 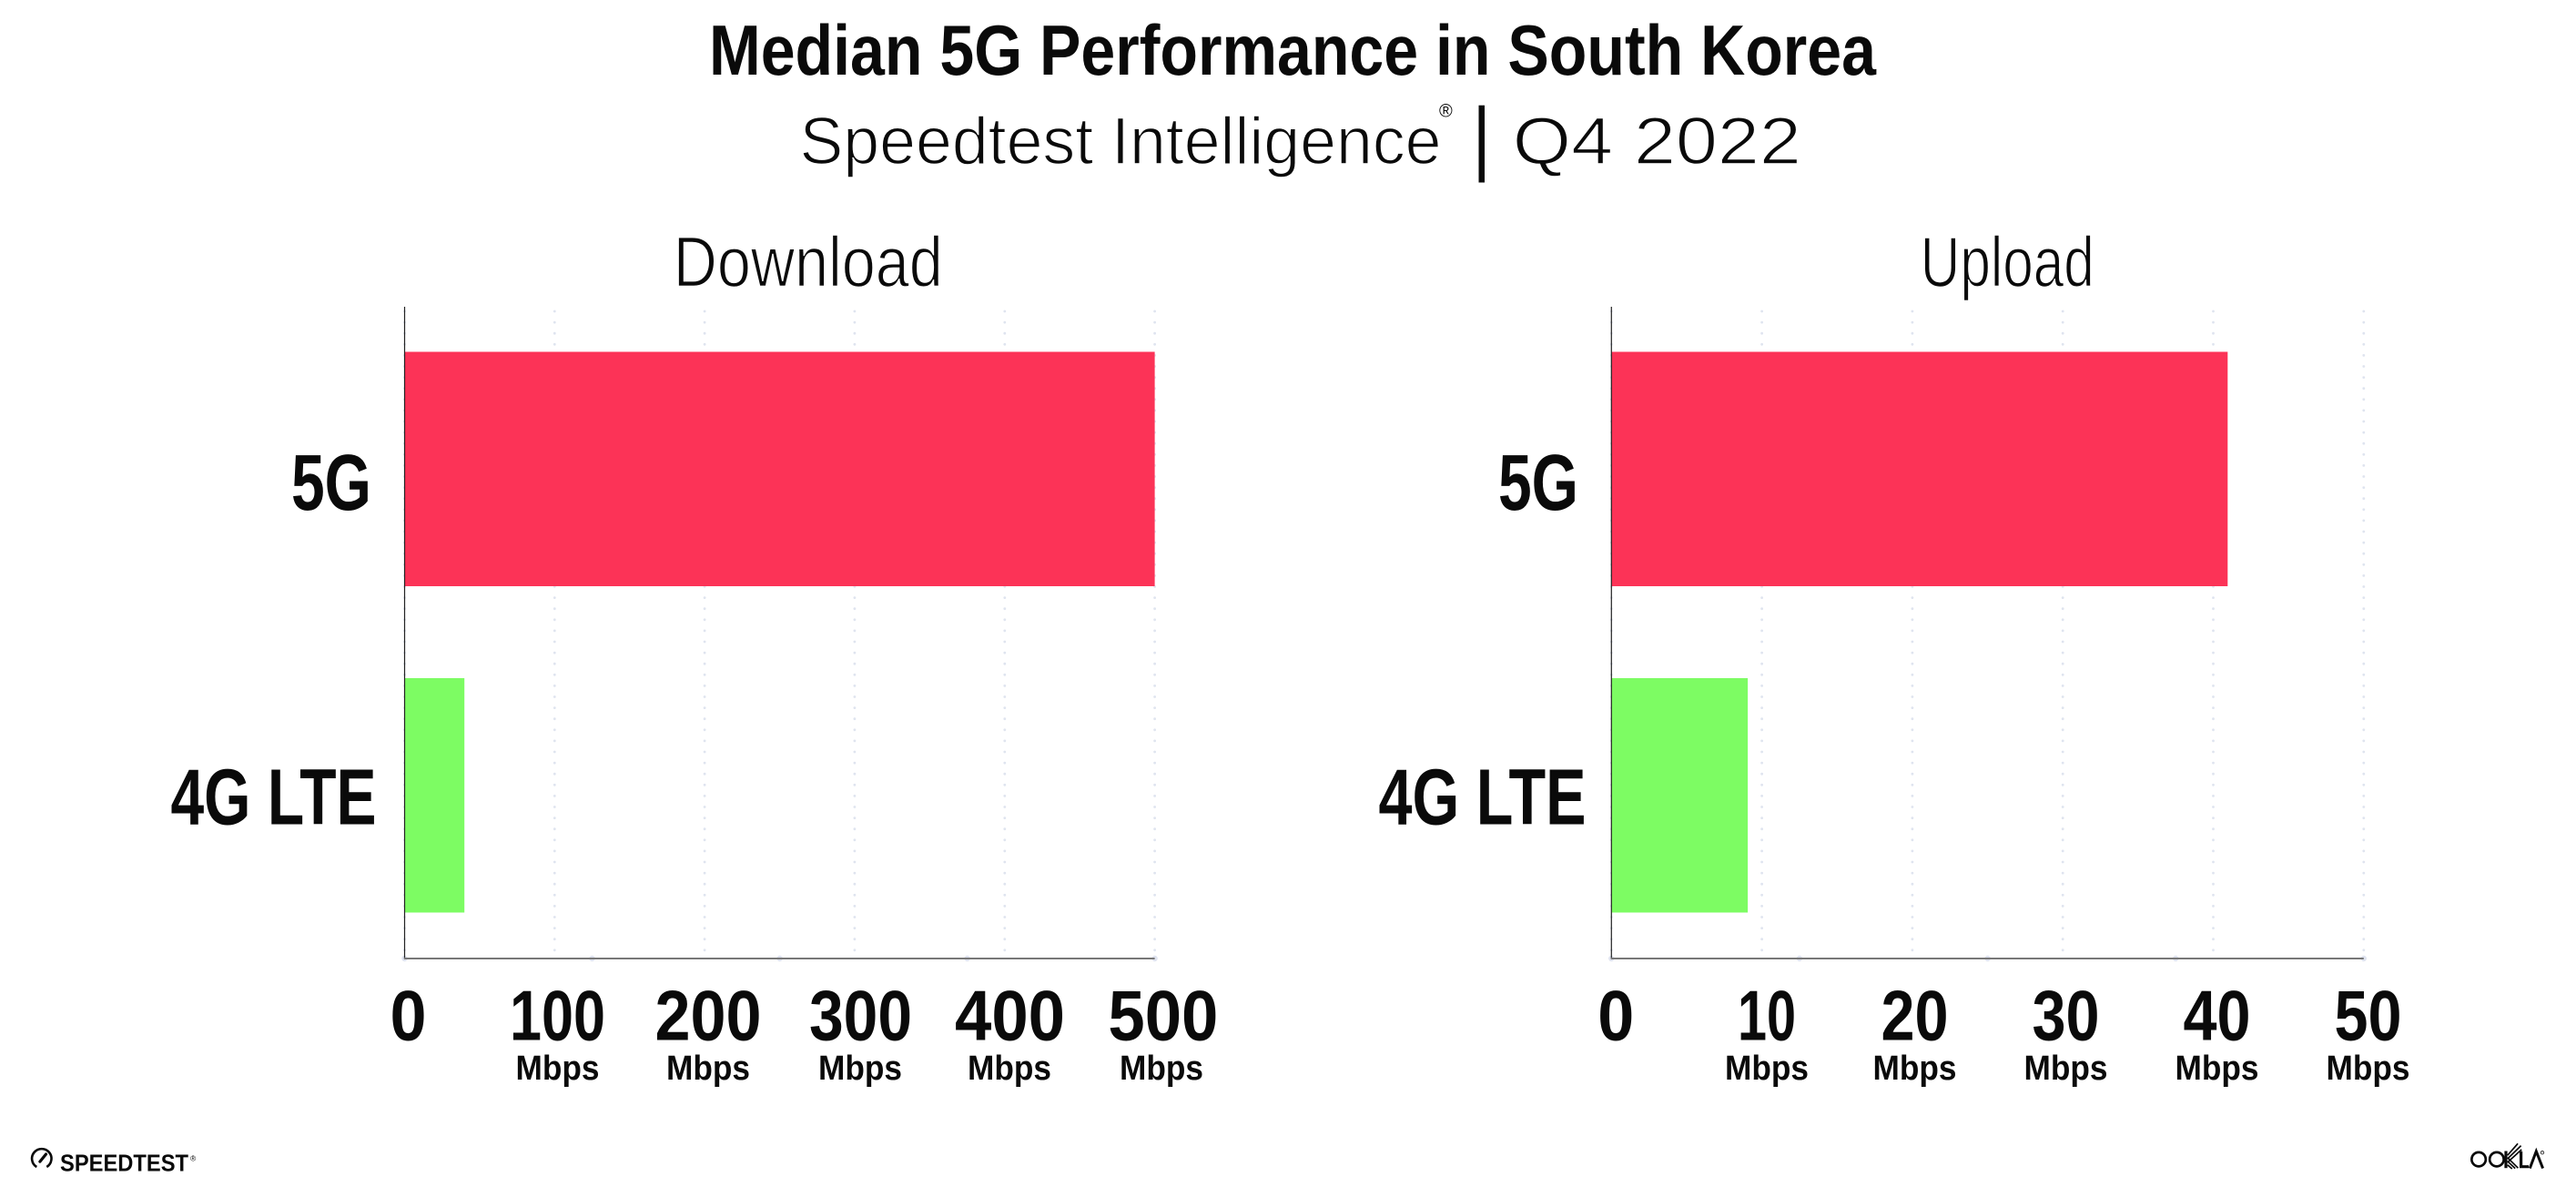 I want to click on svg-text: Q4 2022, so click(x=1657, y=141).